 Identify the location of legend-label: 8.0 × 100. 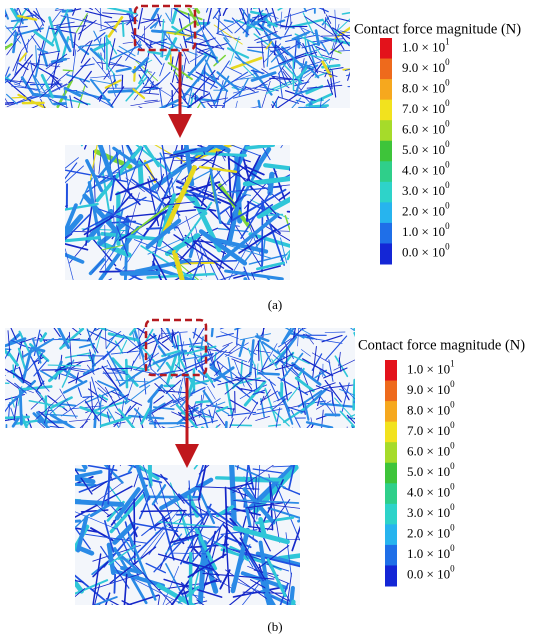
(426, 86).